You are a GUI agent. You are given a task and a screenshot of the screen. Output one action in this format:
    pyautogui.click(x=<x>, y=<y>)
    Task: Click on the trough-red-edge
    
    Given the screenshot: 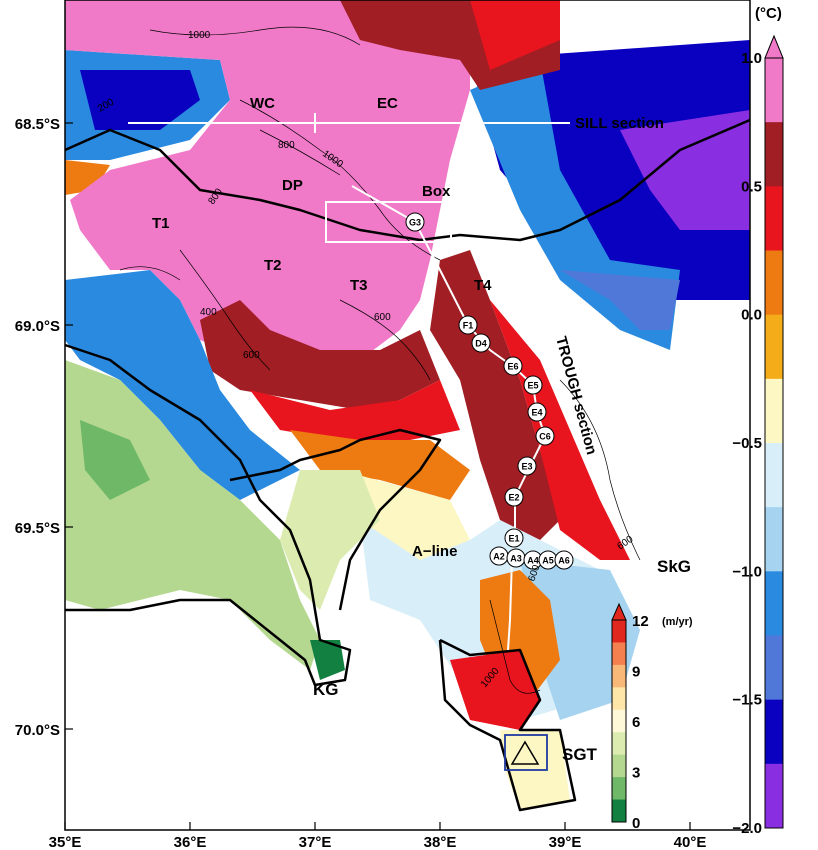 What is the action you would take?
    pyautogui.click(x=560, y=430)
    